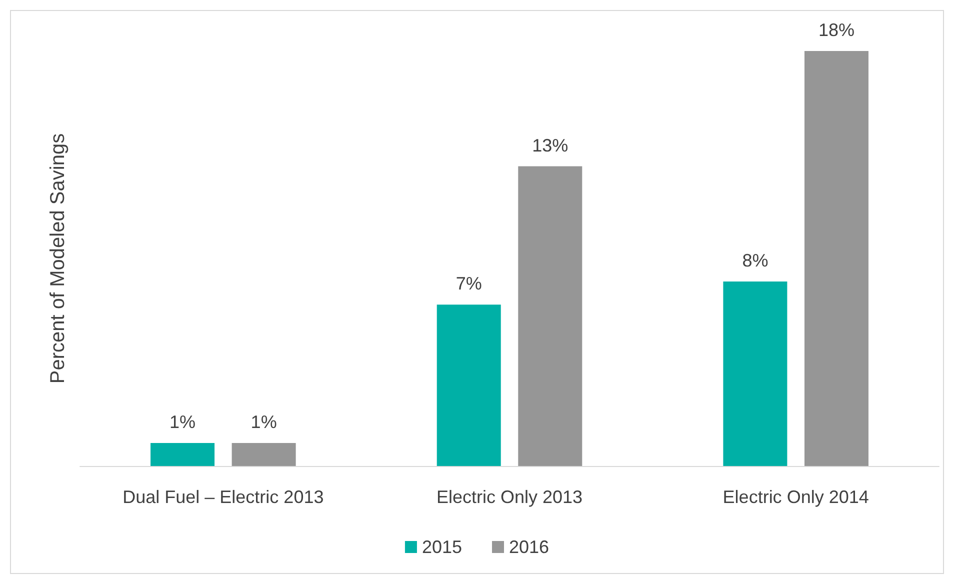 This screenshot has width=954, height=582. I want to click on data-label: 8%, so click(755, 260).